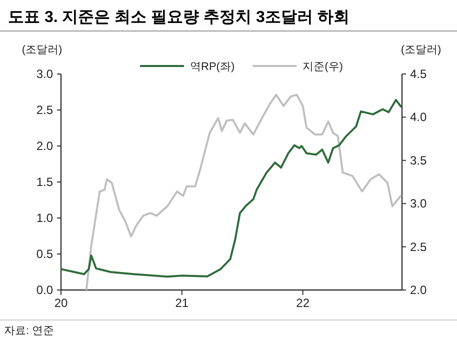 The height and width of the screenshot is (344, 457). Describe the element at coordinates (42, 50) in the screenshot. I see `y-axis-title: (조달러)` at that location.